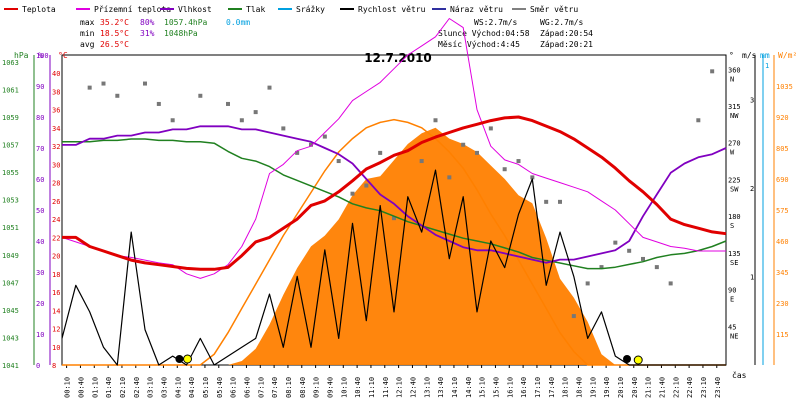 Image resolution: width=800 pixels, height=400 pixels. Describe the element at coordinates (787, 55) in the screenshot. I see `axis-title-wm: W/m²` at that location.